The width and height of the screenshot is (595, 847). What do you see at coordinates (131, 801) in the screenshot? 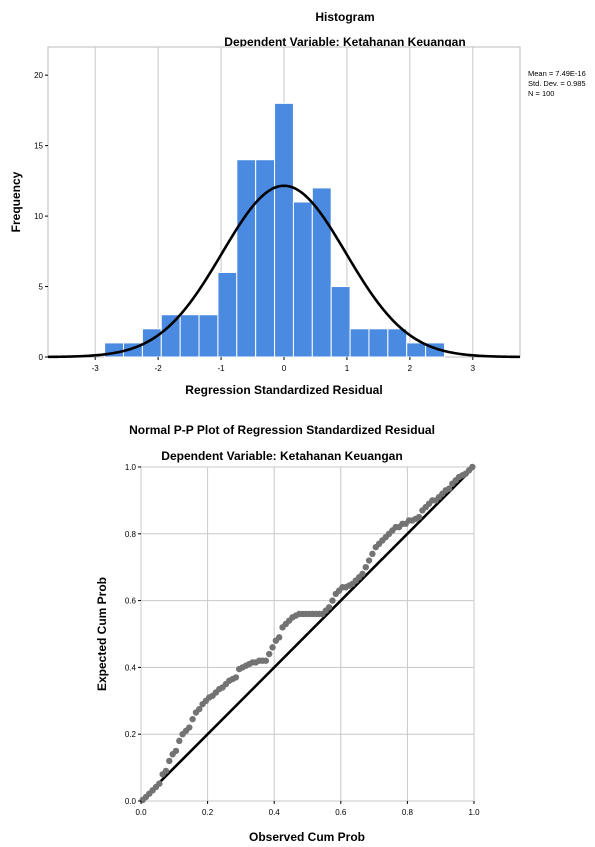
I see `pp-plot-y-tick-label: 0.0` at bounding box center [131, 801].